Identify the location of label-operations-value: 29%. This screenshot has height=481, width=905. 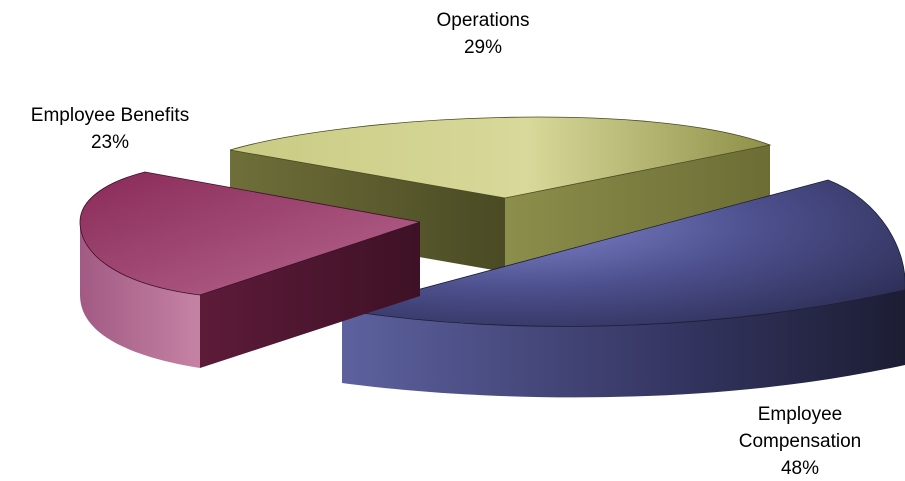
(483, 47).